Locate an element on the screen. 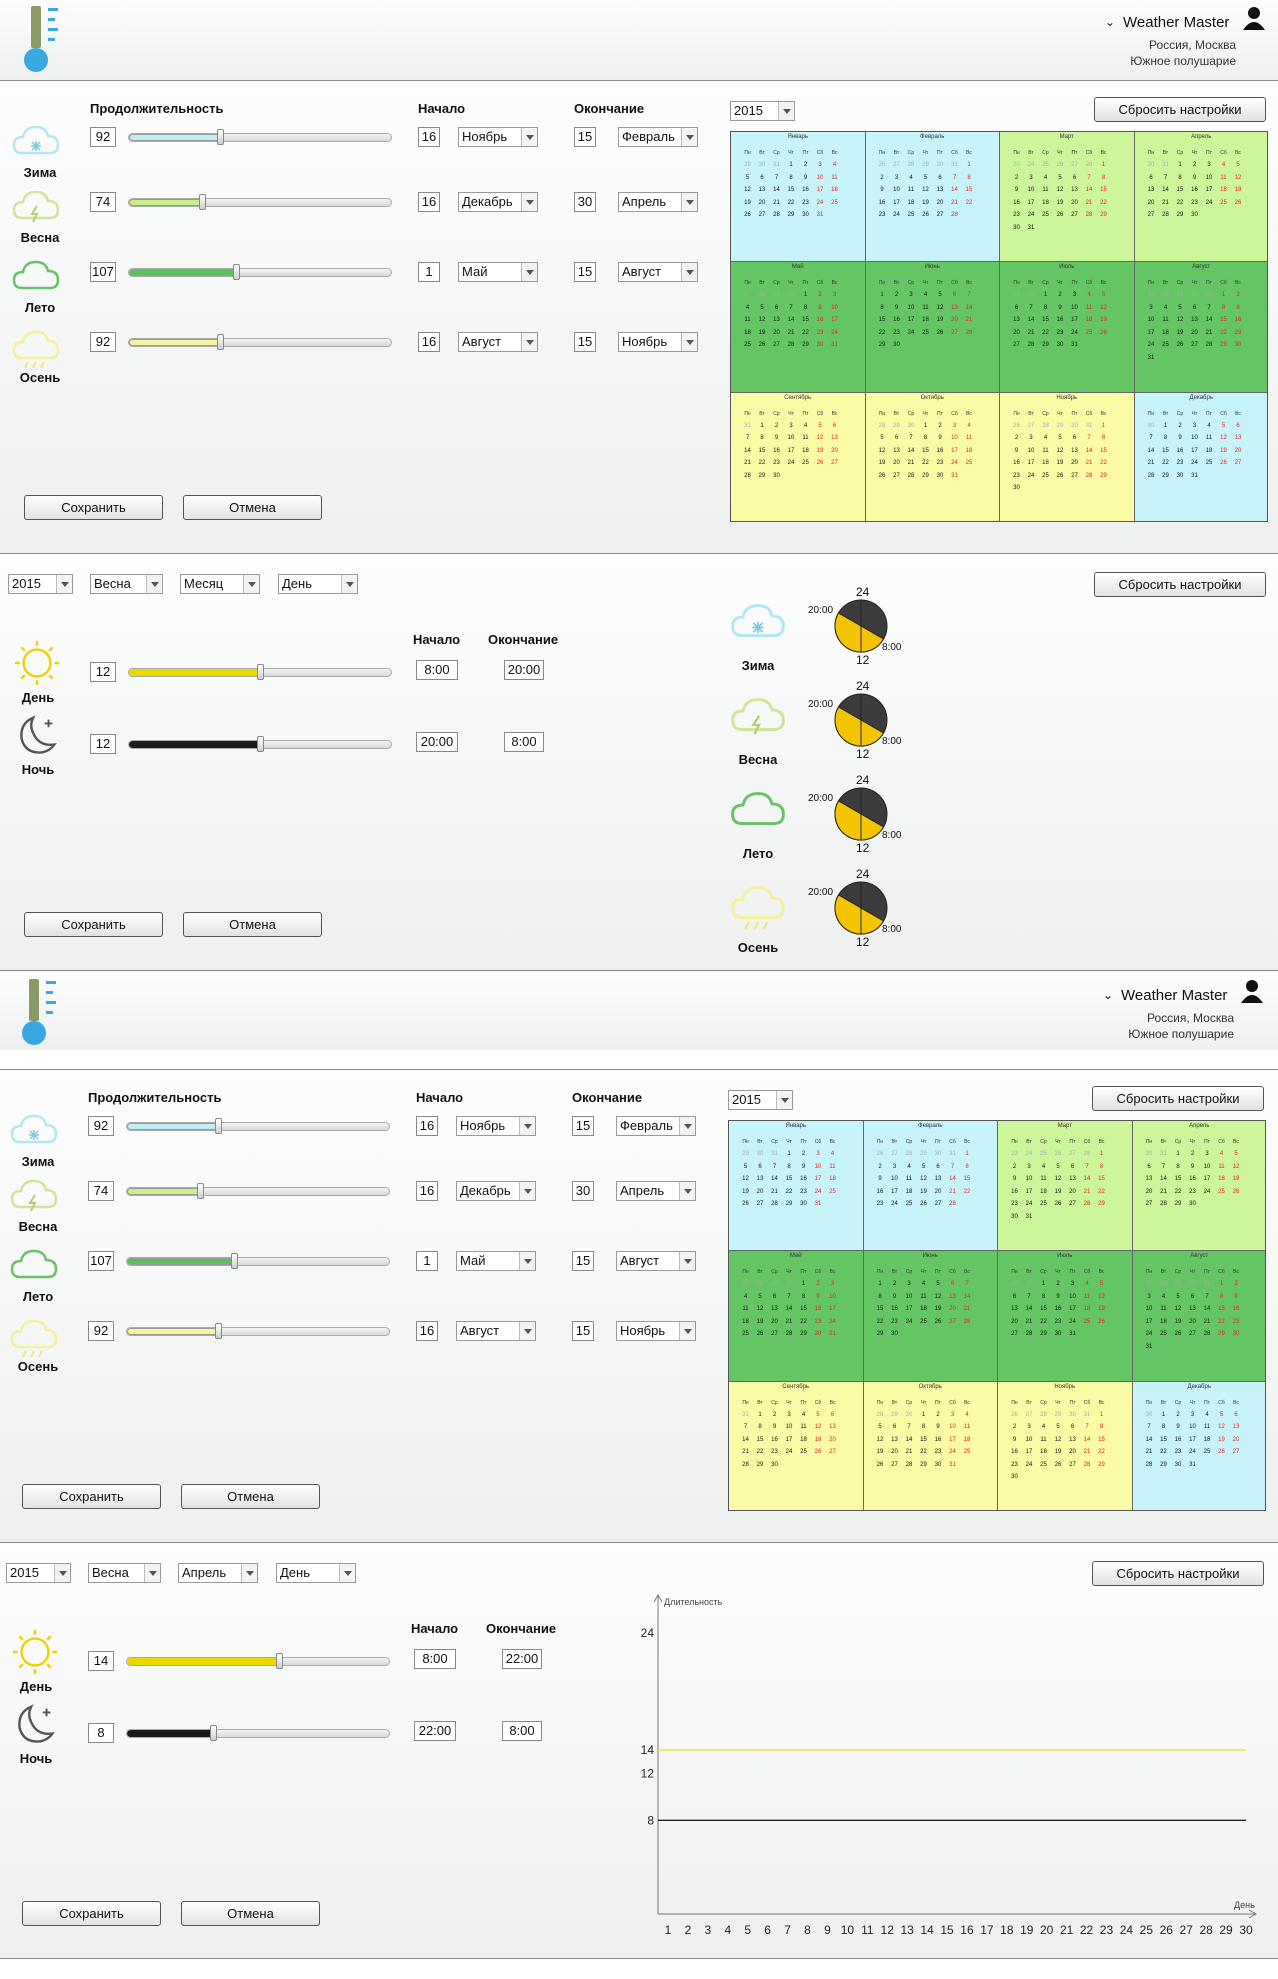 This screenshot has height=1979, width=1278. reset-settings-button: Сбросить настройки is located at coordinates (1180, 584).